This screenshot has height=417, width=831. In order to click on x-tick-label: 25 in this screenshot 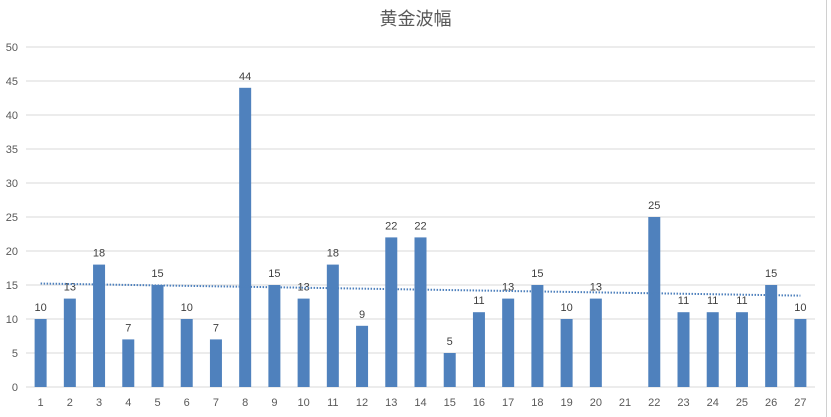, I will do `click(742, 403)`.